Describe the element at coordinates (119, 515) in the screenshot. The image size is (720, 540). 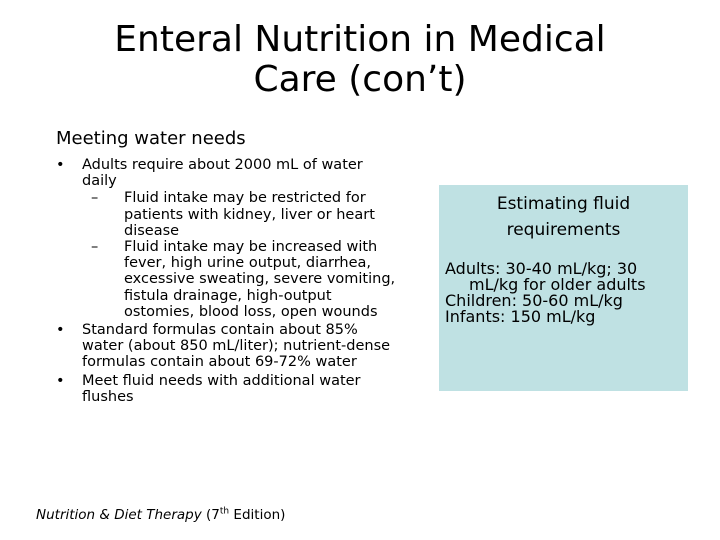
I see `citation-book-title: Nutrition & Diet Therapy` at that location.